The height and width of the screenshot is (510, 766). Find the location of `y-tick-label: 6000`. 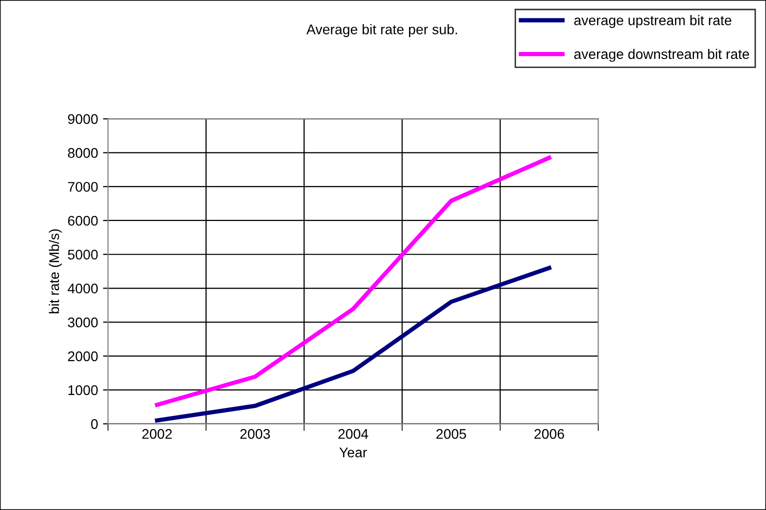

y-tick-label: 6000 is located at coordinates (83, 221).